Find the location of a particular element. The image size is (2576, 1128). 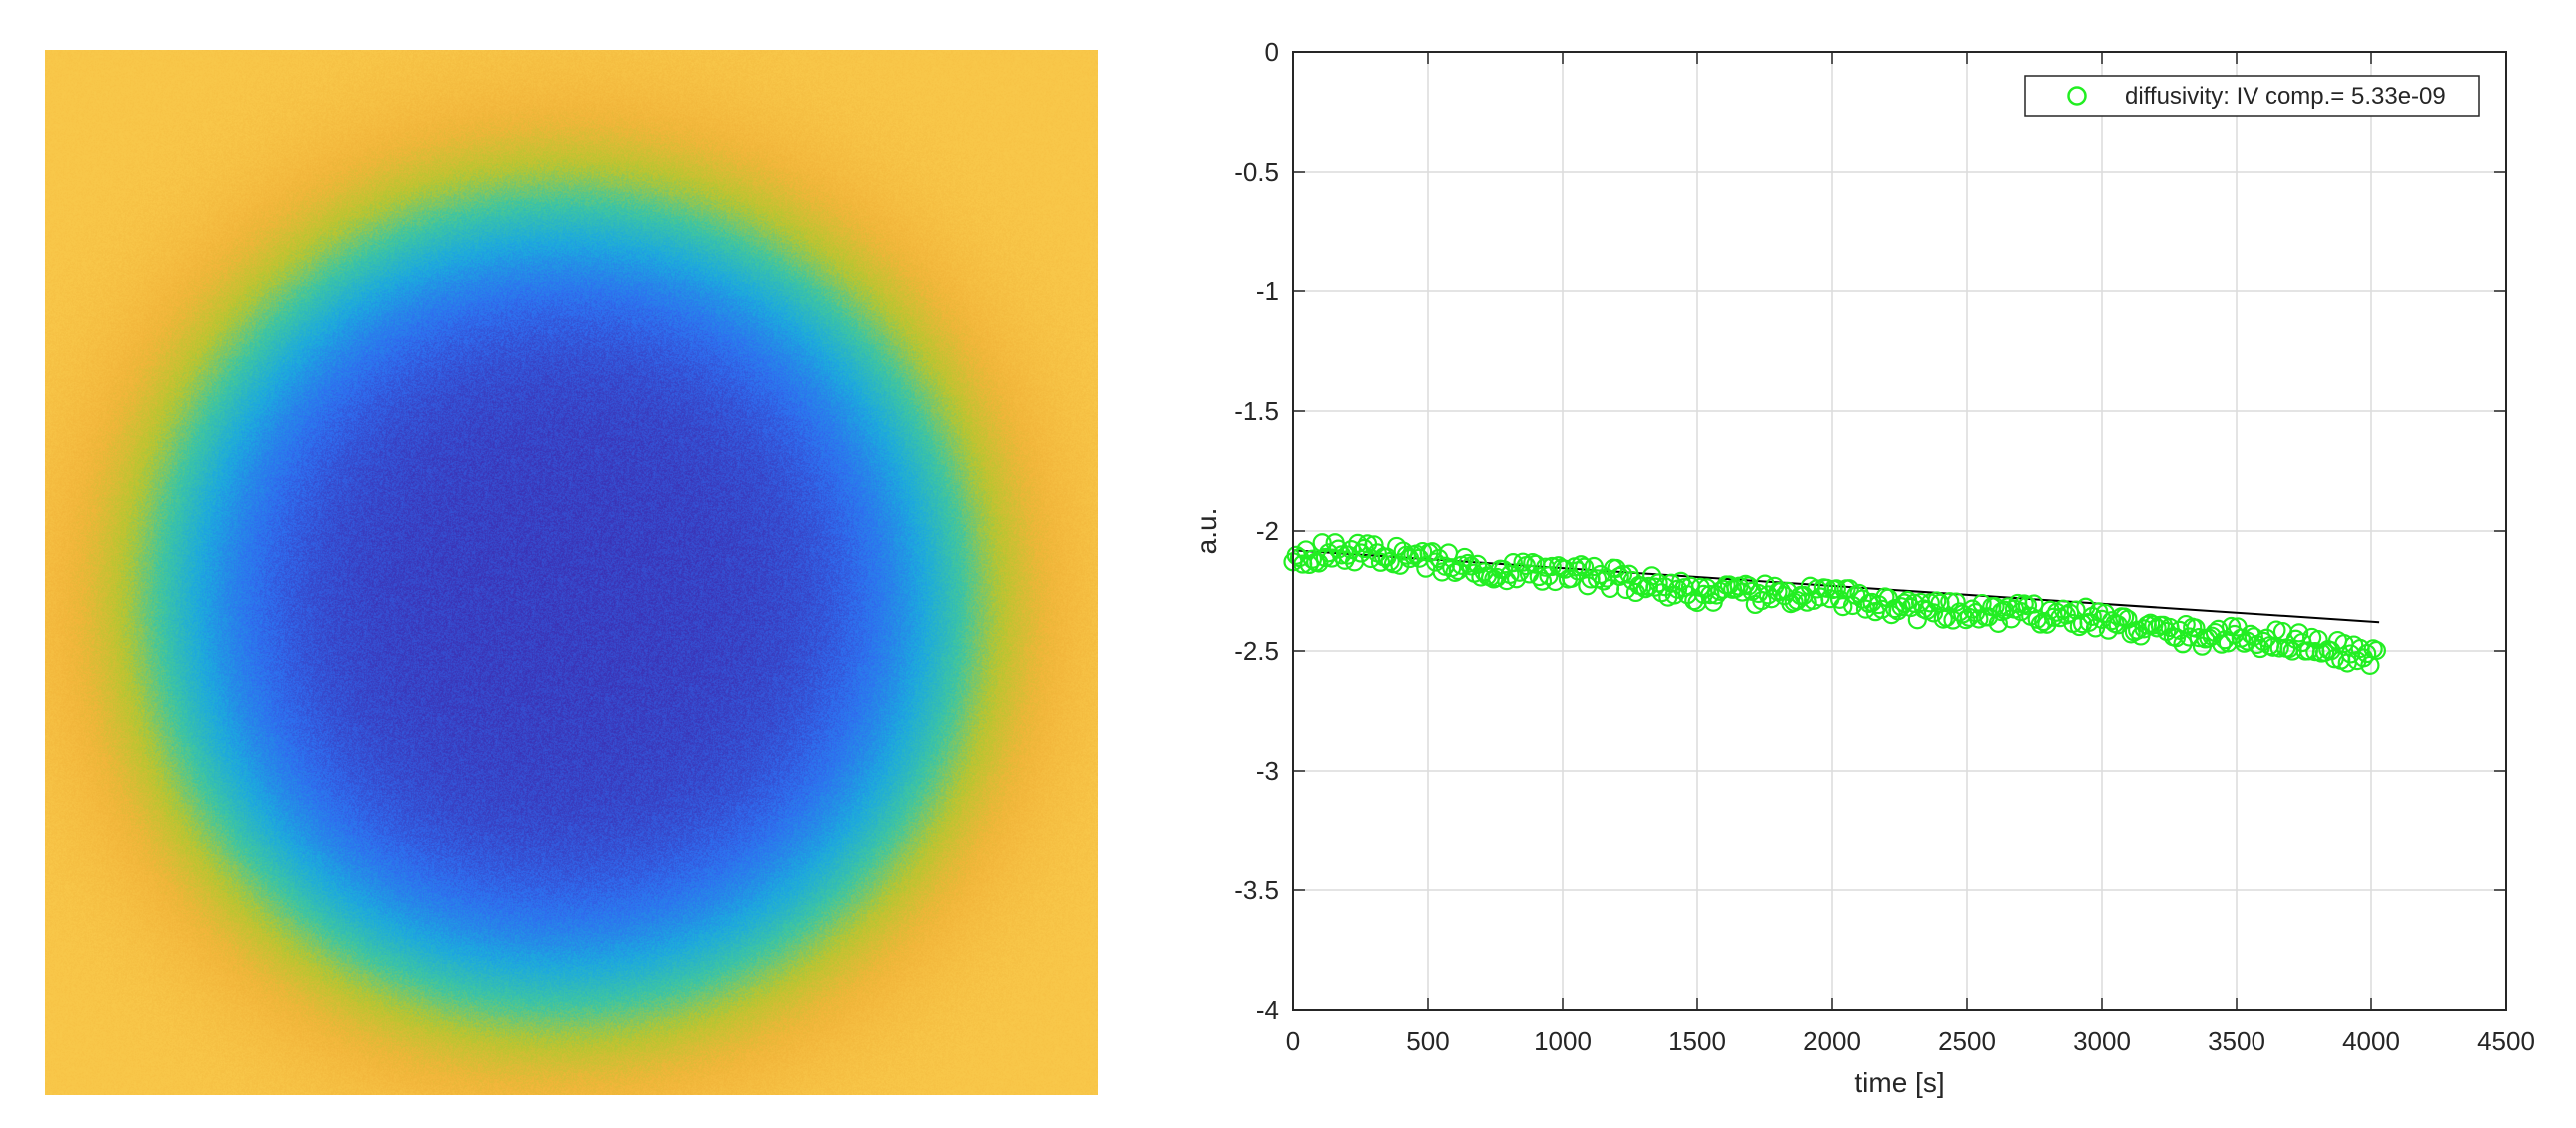

fit-line is located at coordinates (1836, 586).